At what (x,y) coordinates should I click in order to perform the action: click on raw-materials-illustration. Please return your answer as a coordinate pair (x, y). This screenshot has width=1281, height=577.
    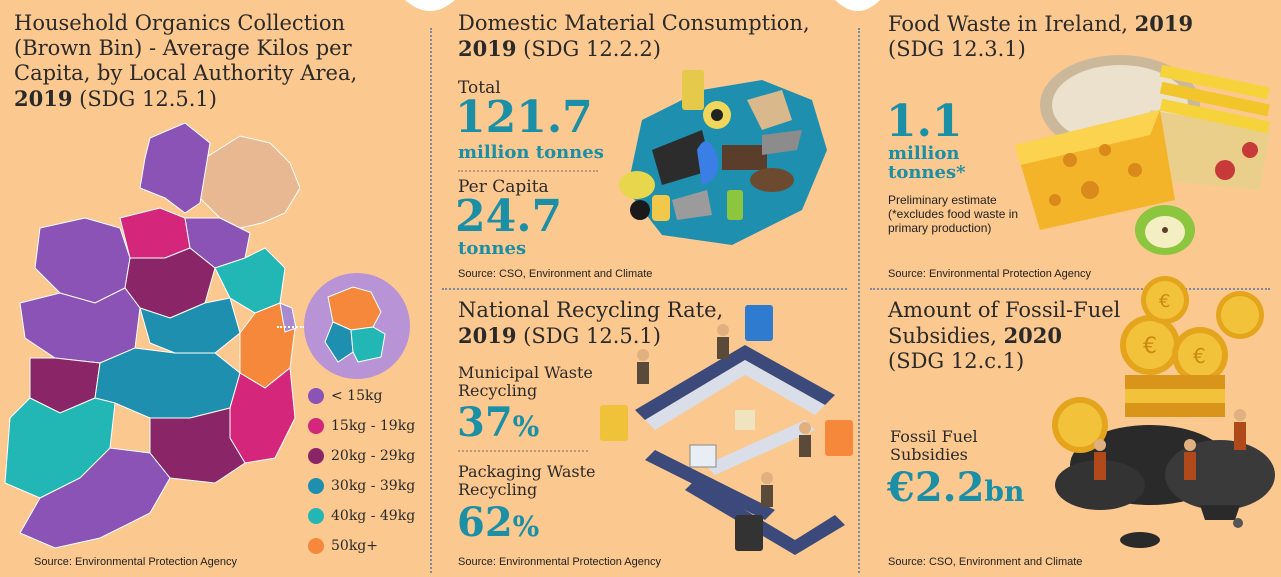
    Looking at the image, I should click on (723, 157).